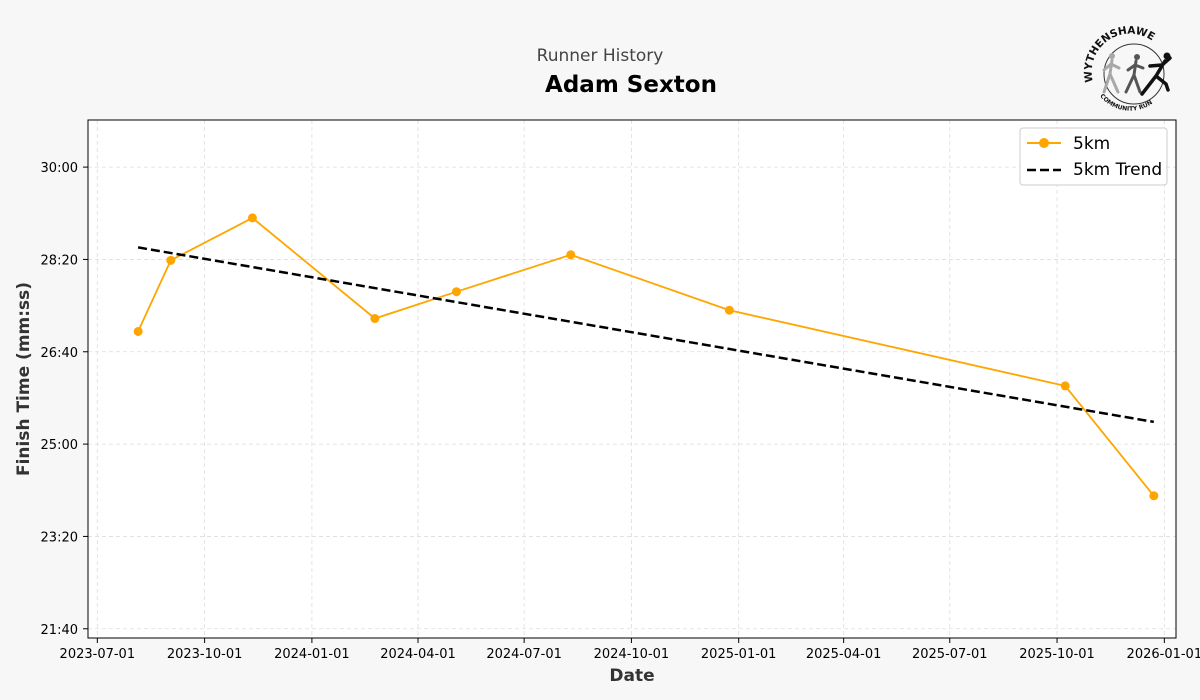 The width and height of the screenshot is (1200, 700). Describe the element at coordinates (950, 654) in the screenshot. I see `x-tick-label: 2025-07-01` at that location.